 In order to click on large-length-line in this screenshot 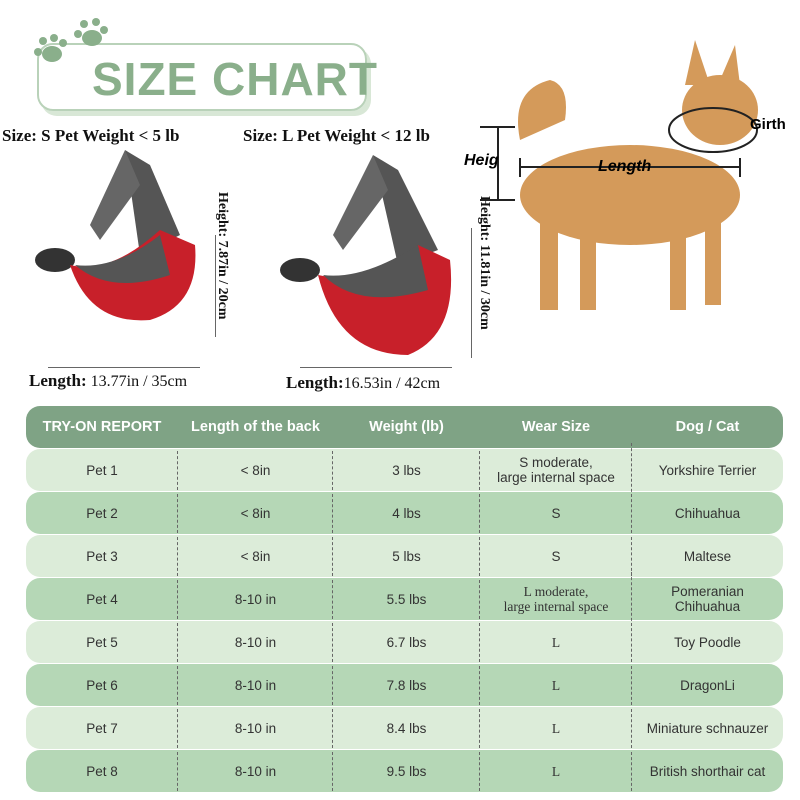, I will do `click(376, 367)`.